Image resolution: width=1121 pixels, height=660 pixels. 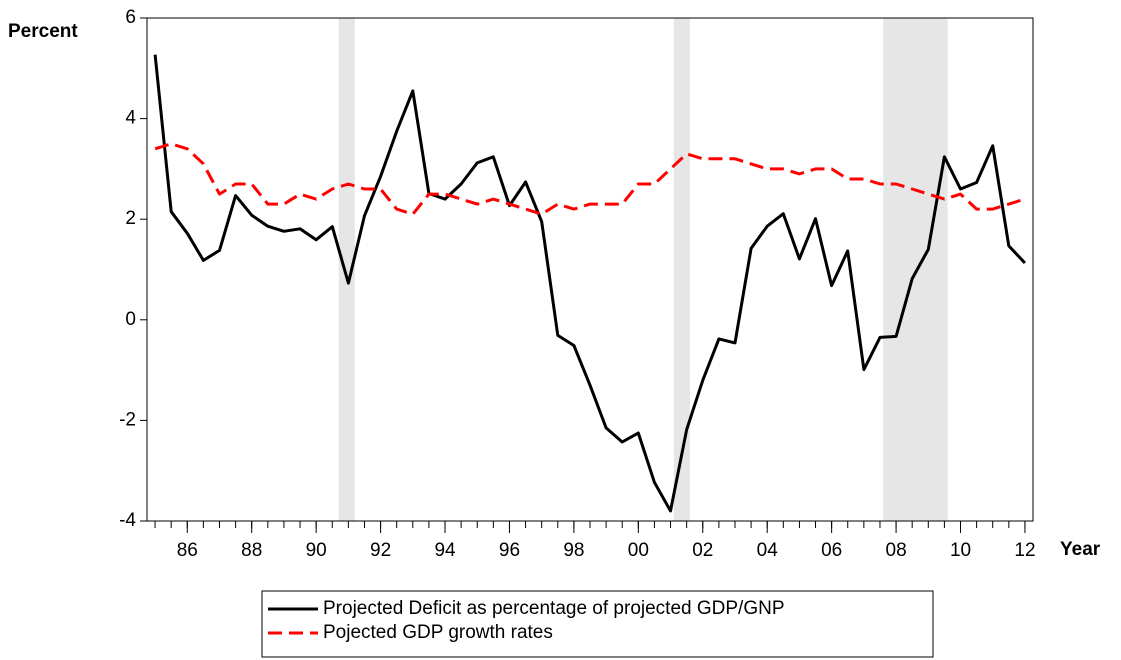 I want to click on x-tick-label: 12, so click(x=1024, y=550).